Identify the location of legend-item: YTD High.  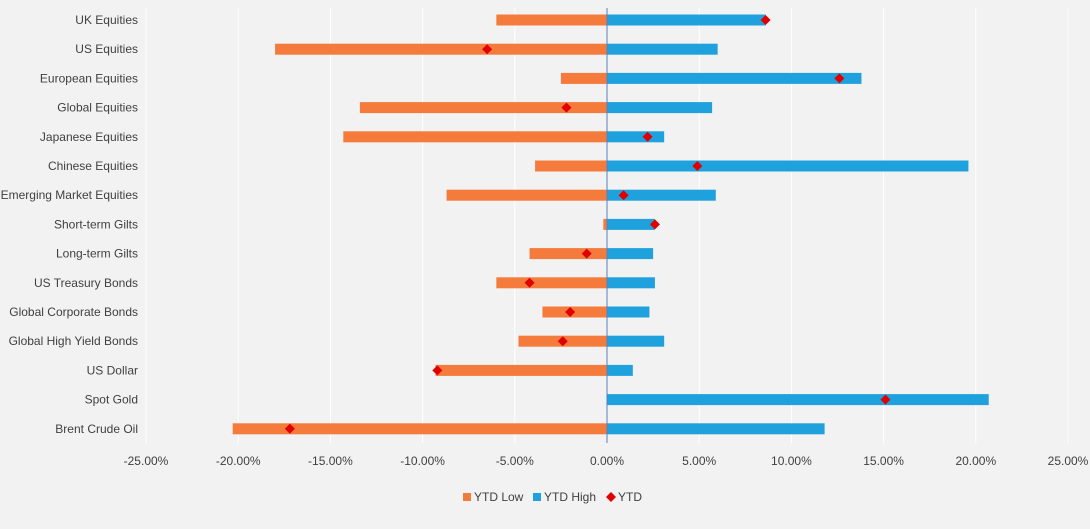
(564, 497).